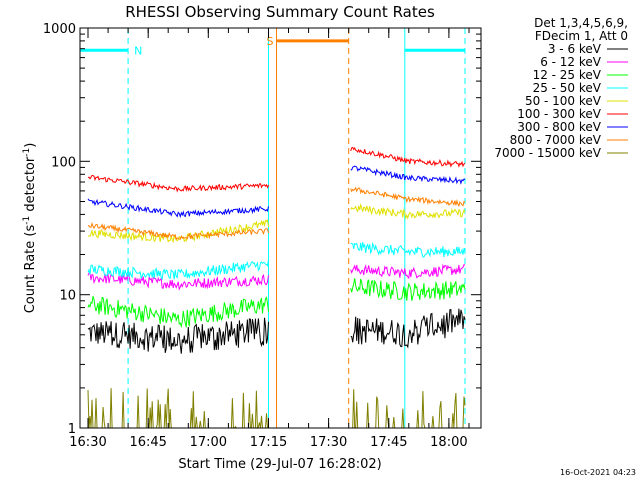  I want to click on x-tick-label-0: 16:30, so click(87, 442).